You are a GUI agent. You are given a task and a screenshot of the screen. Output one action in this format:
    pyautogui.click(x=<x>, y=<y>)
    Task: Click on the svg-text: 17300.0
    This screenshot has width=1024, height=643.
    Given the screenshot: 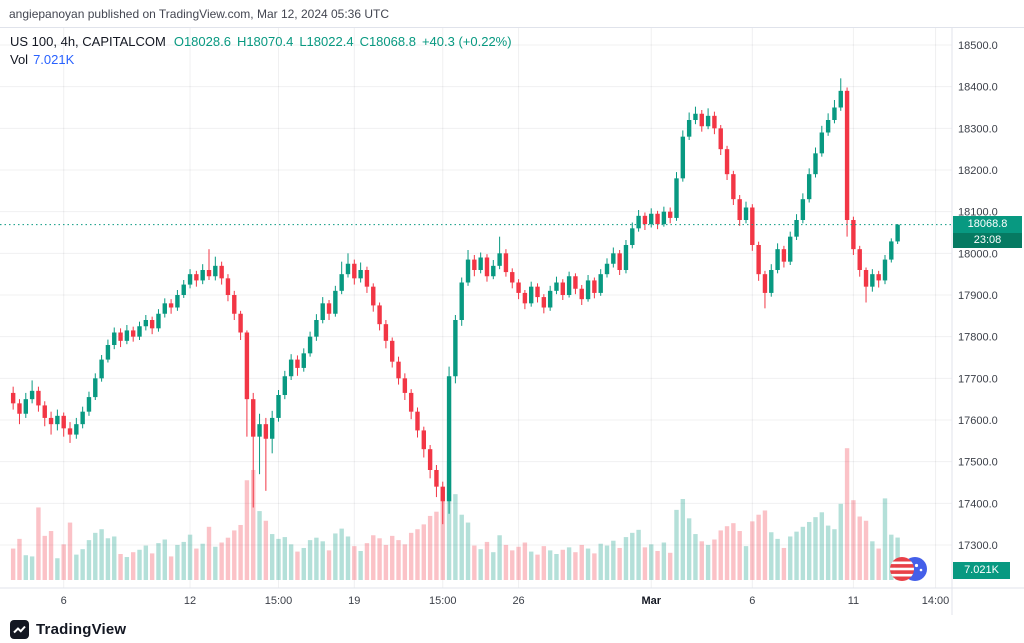 What is the action you would take?
    pyautogui.click(x=978, y=546)
    